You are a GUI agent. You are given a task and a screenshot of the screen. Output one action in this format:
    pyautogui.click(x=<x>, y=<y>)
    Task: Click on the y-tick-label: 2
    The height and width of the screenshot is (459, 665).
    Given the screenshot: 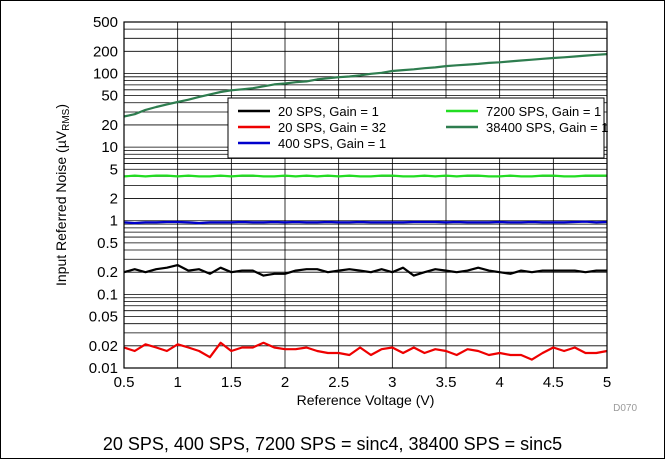 What is the action you would take?
    pyautogui.click(x=114, y=199)
    